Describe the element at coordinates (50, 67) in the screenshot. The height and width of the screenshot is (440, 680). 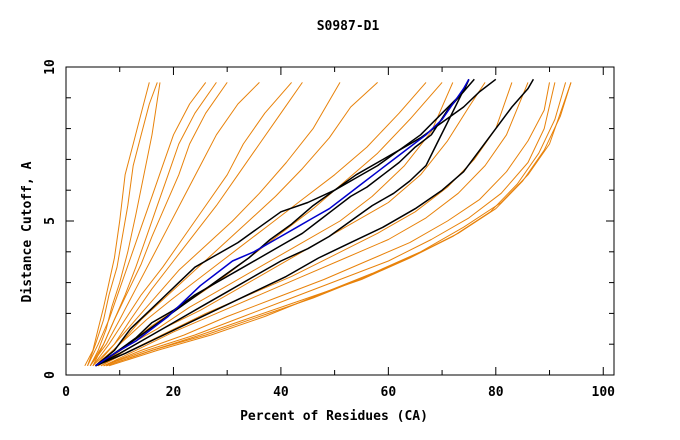
I see `y-tick-label: 10` at that location.